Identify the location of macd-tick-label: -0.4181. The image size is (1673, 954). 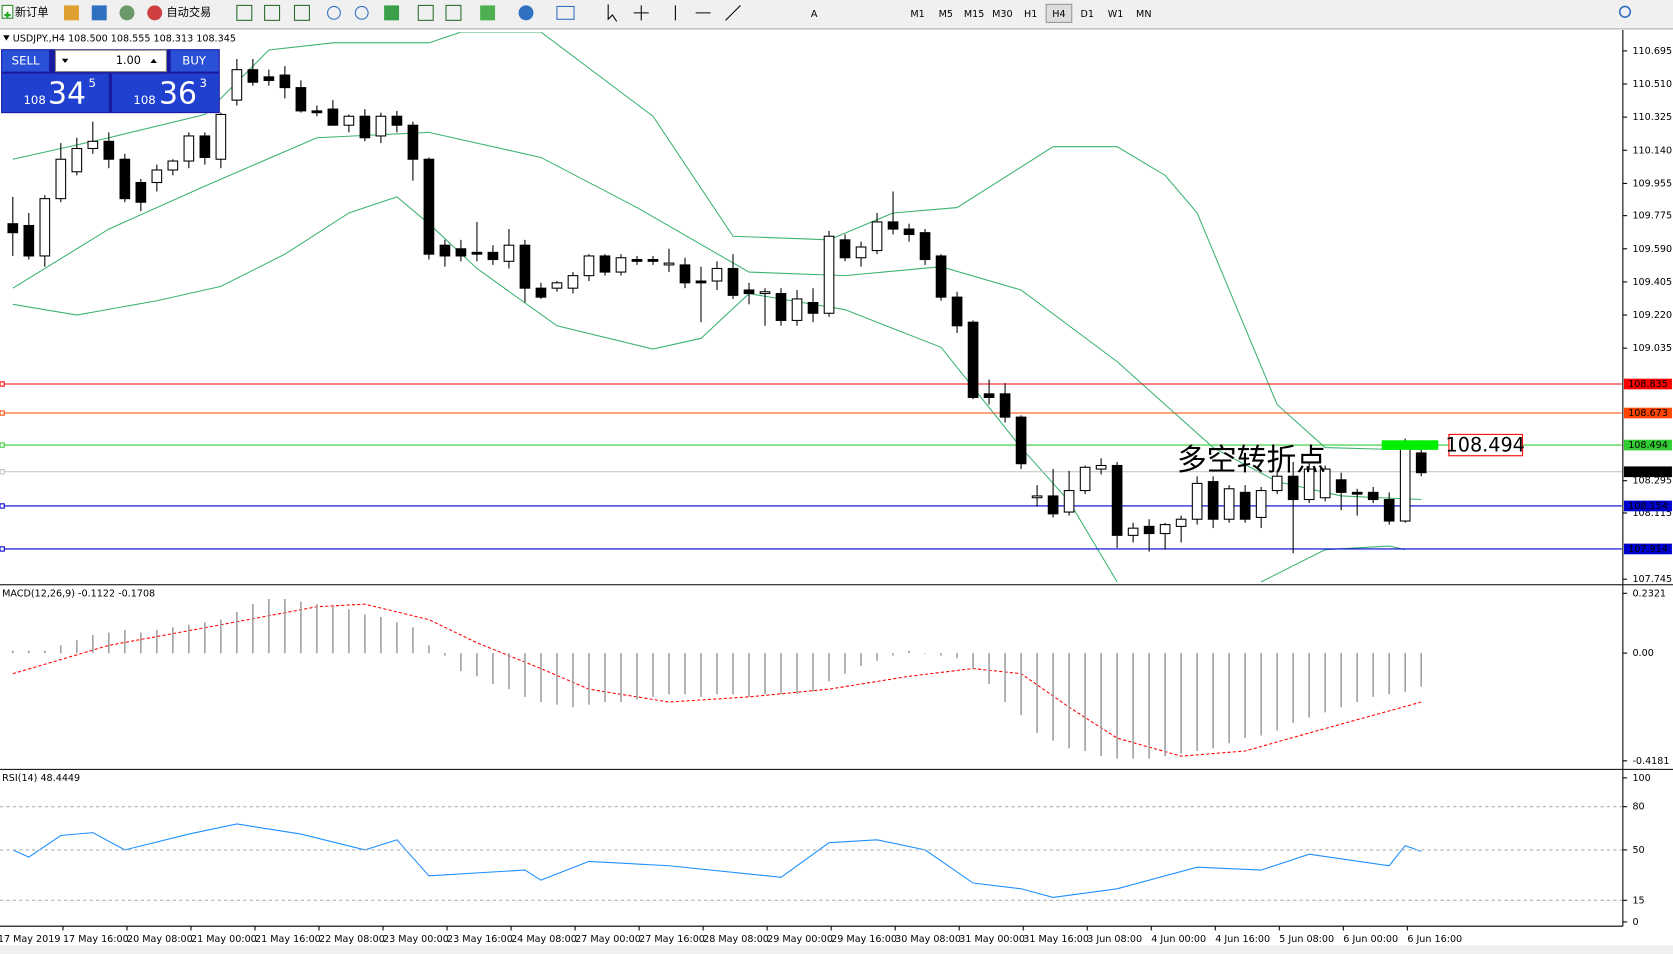
(1650, 761).